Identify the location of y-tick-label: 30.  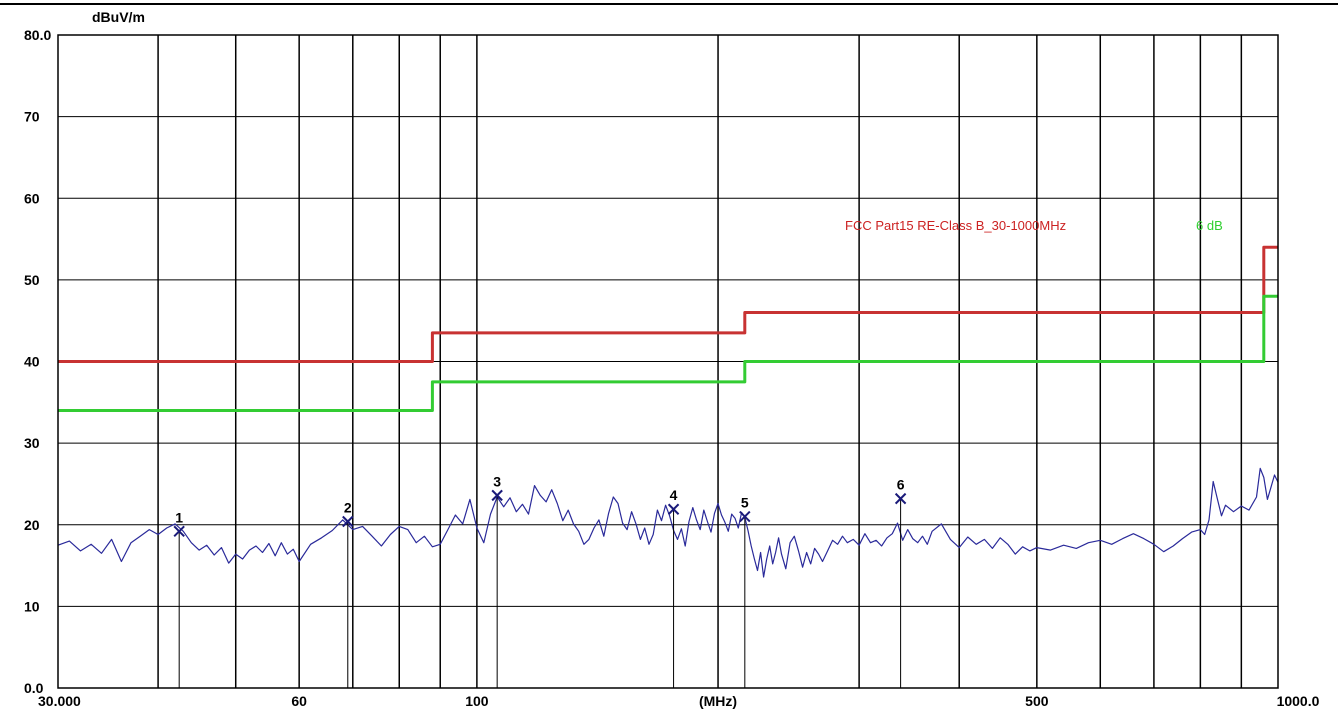
(32, 443).